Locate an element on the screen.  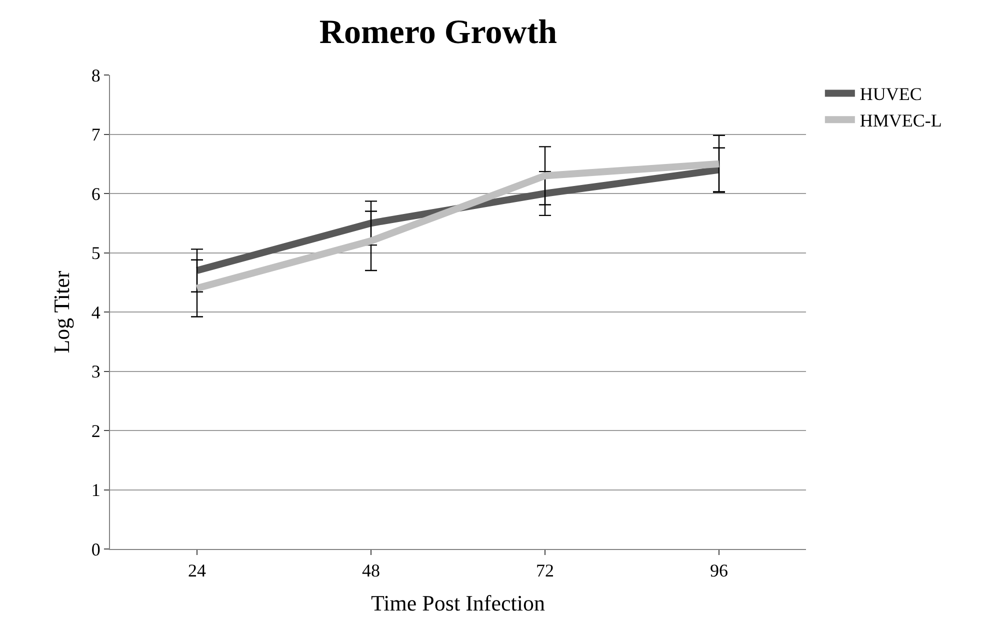
x-axis-title: Time Post Infection is located at coordinates (458, 603).